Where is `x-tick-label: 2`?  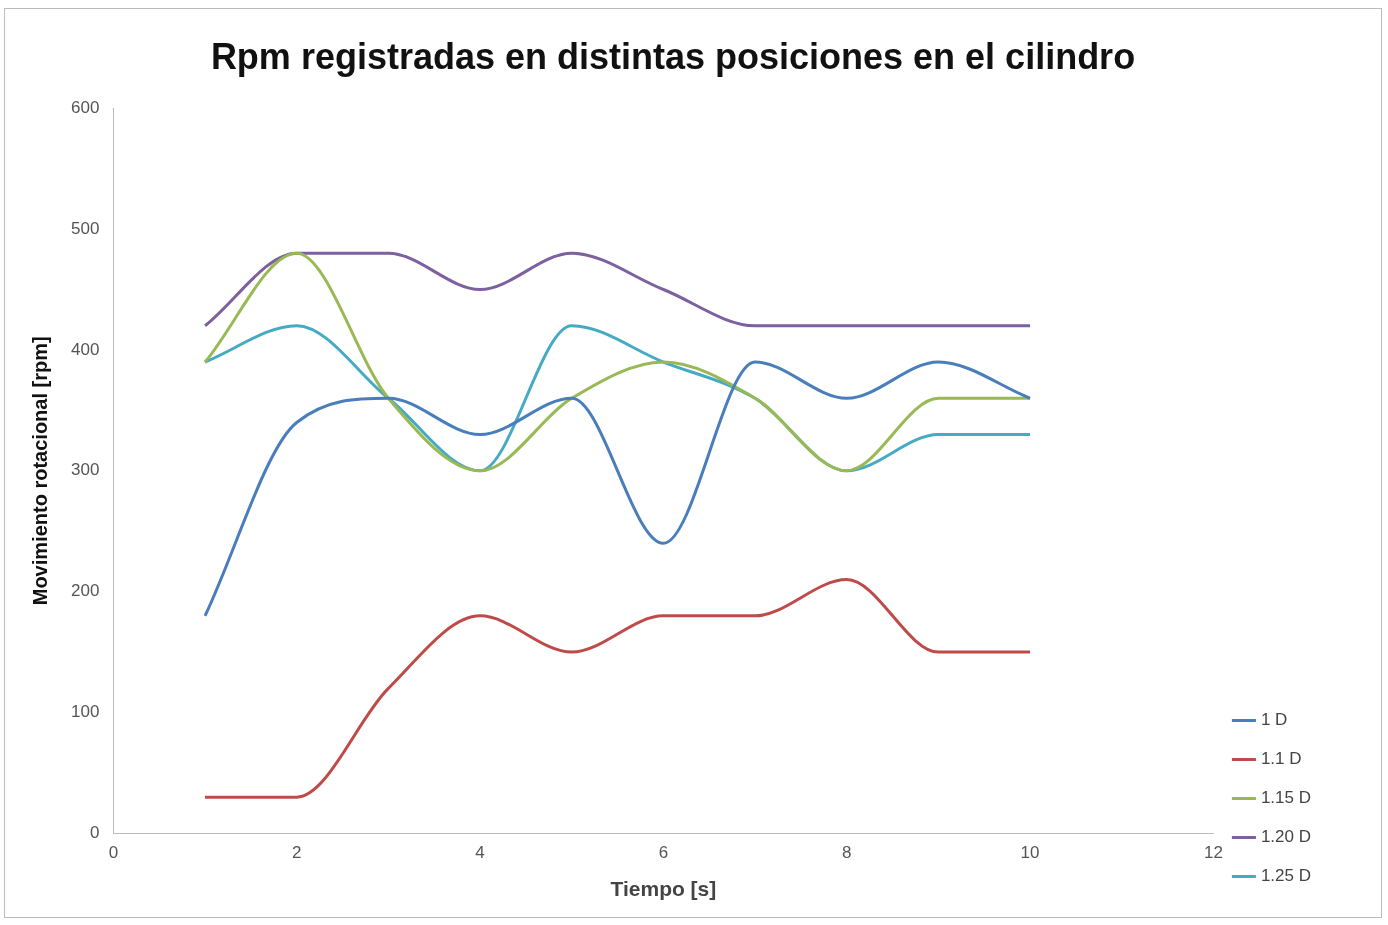
x-tick-label: 2 is located at coordinates (296, 853).